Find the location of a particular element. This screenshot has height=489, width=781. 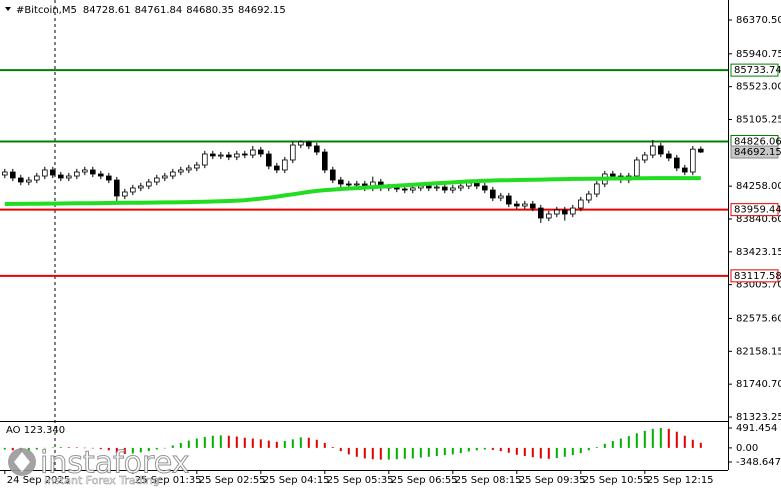

y-tick-label: 85940.75 is located at coordinates (758, 54).